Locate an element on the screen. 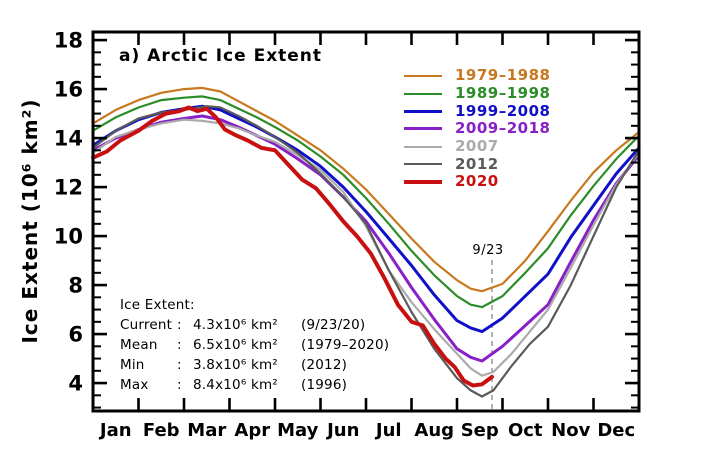 Image resolution: width=720 pixels, height=463 pixels. y-tick-label-14: 14 is located at coordinates (68, 139).